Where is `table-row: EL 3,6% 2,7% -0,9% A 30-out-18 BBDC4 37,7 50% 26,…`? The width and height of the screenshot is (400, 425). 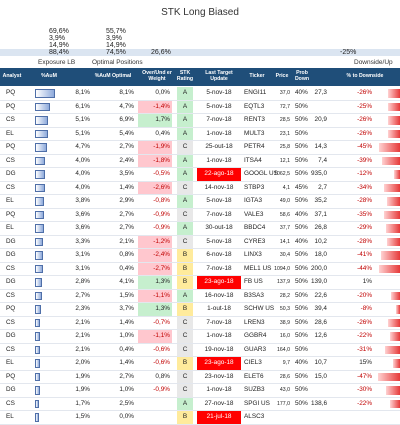 table-row: EL 3,6% 2,7% -0,9% A 30-out-18 BBDC4 37,7 50% 26,… is located at coordinates (200, 229).